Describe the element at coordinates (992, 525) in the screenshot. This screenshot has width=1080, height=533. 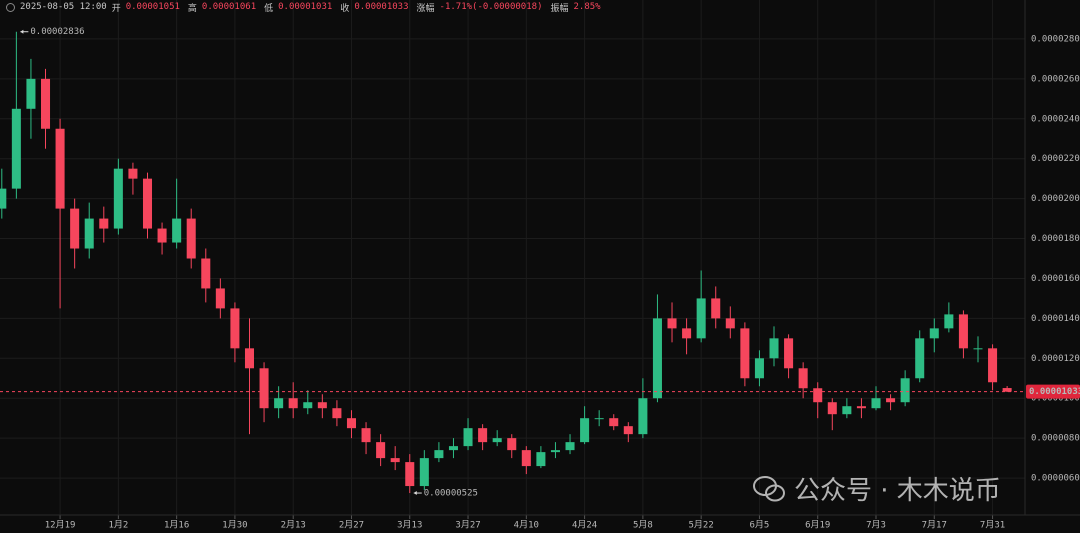
I see `x-tick-label: 7月31` at that location.